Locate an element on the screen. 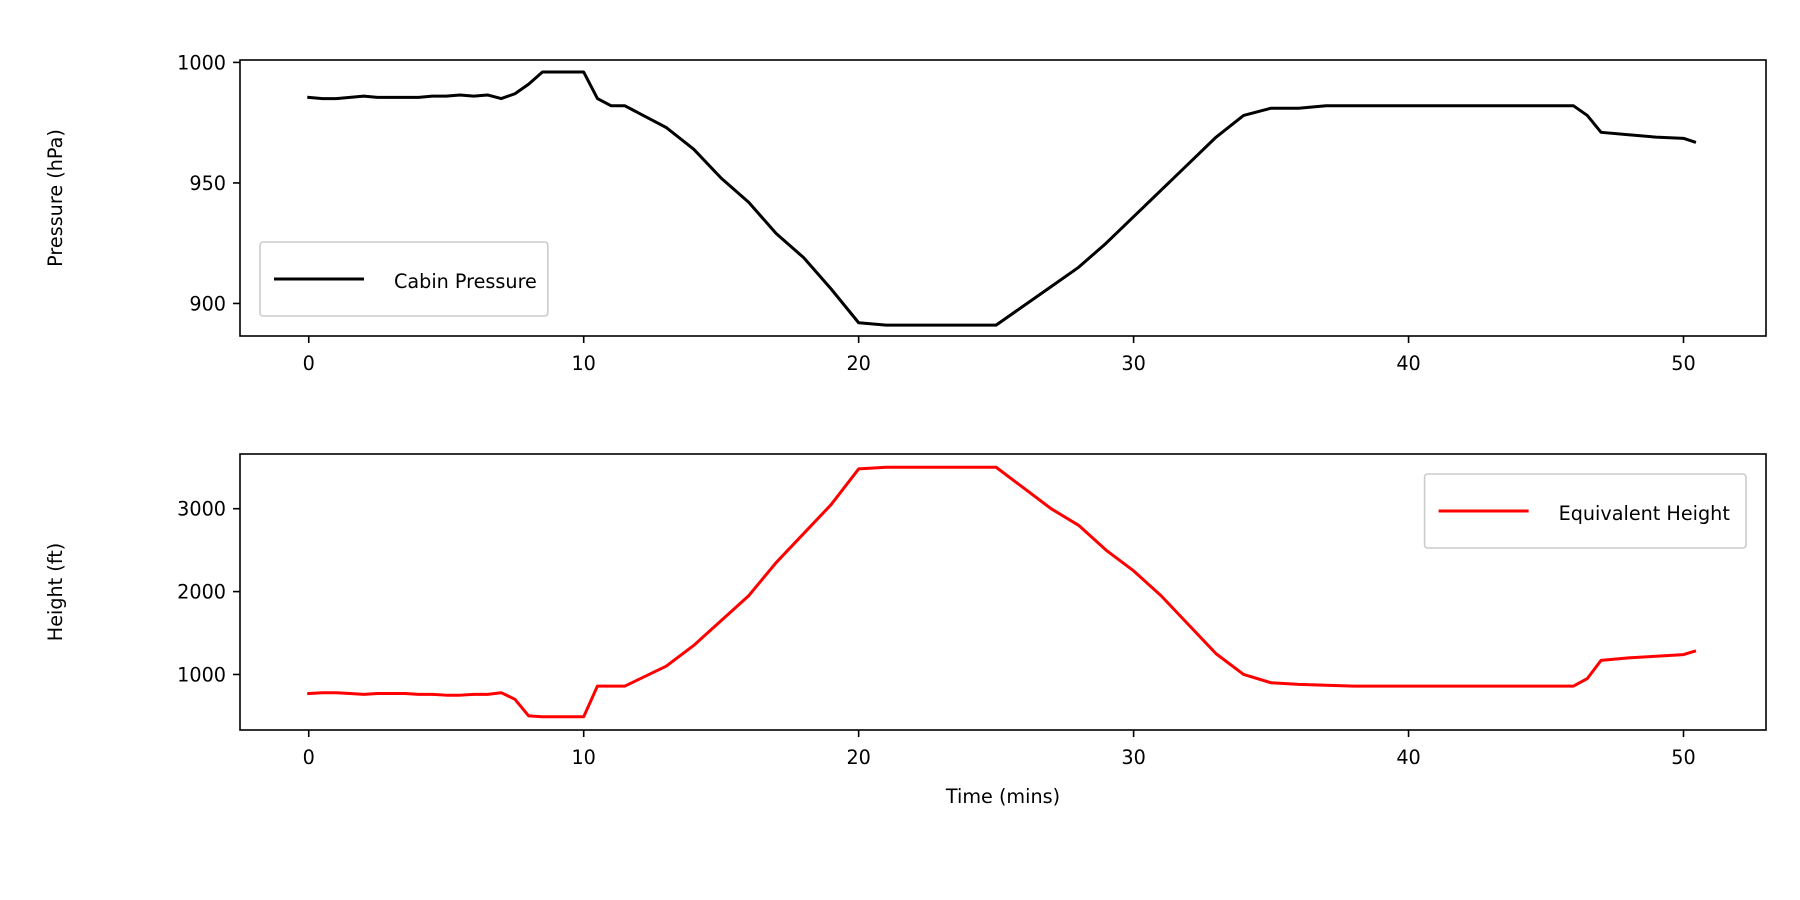 This screenshot has height=900, width=1800. pressure-x-tick-label: 0 is located at coordinates (309, 363).